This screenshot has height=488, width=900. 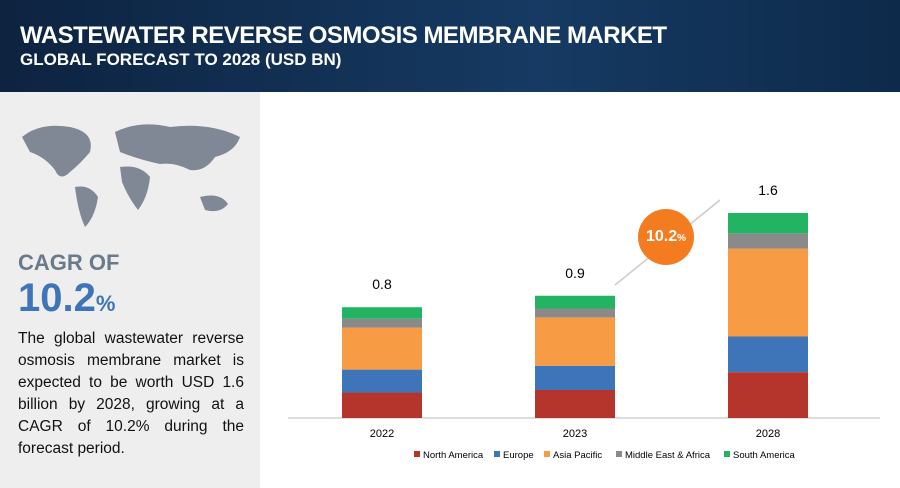 I want to click on badge-number: 10.2, so click(x=661, y=236).